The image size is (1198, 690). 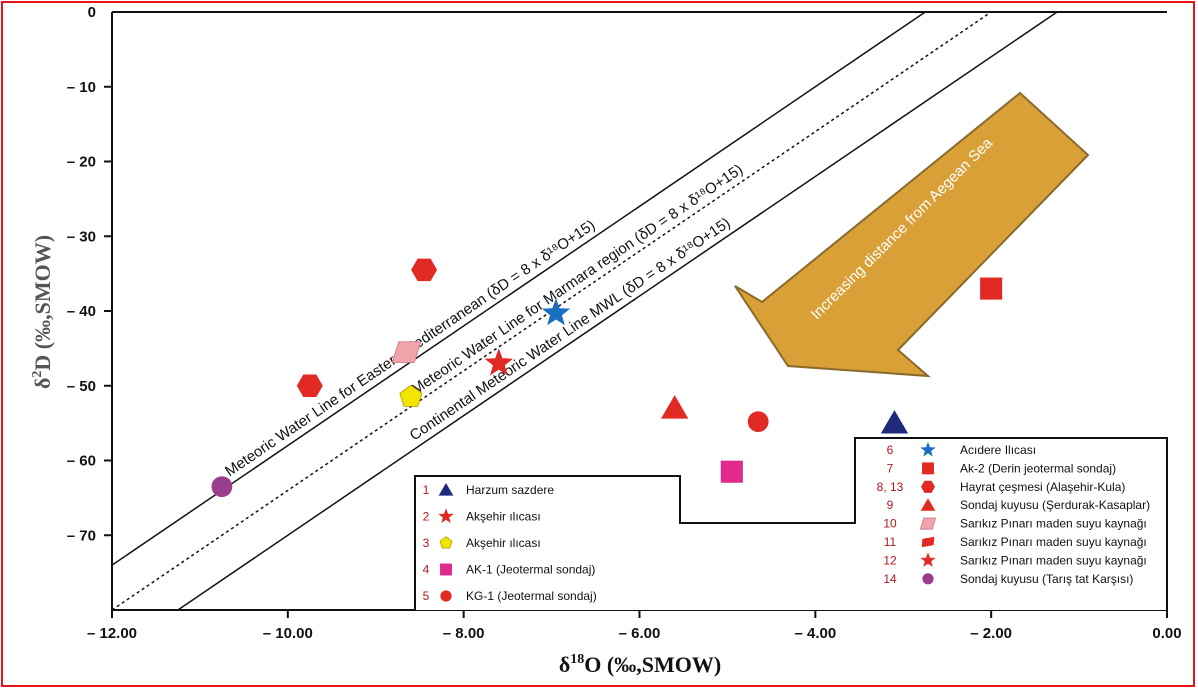 What do you see at coordinates (464, 633) in the screenshot?
I see `x-tick-label: – 8.00` at bounding box center [464, 633].